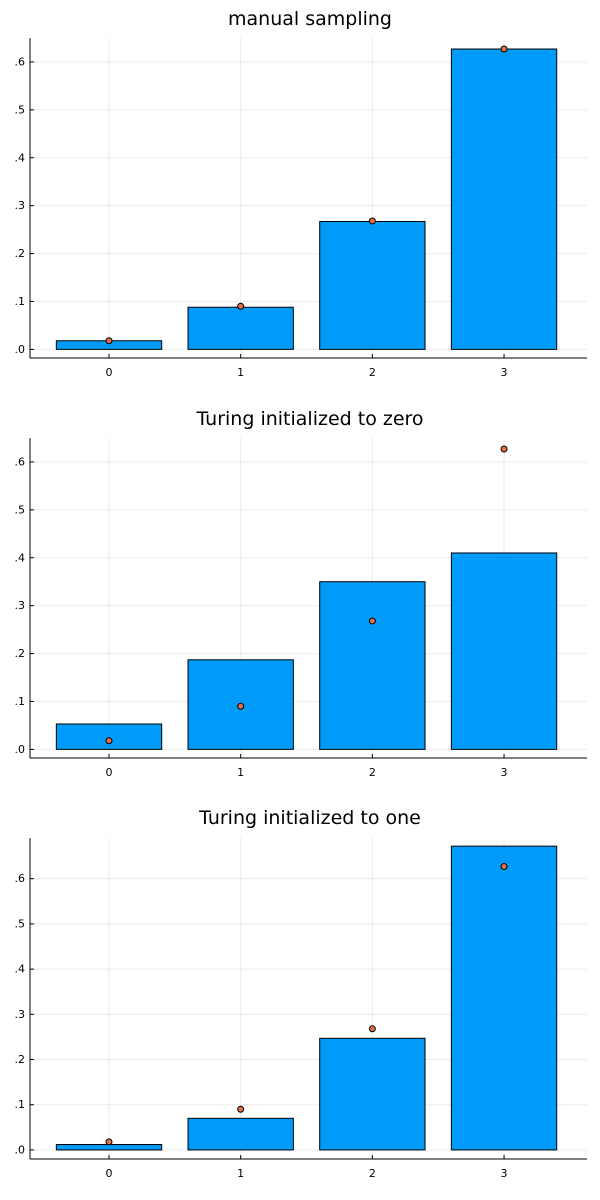 The height and width of the screenshot is (1200, 600). I want to click on chart-title: manual sampling, so click(310, 19).